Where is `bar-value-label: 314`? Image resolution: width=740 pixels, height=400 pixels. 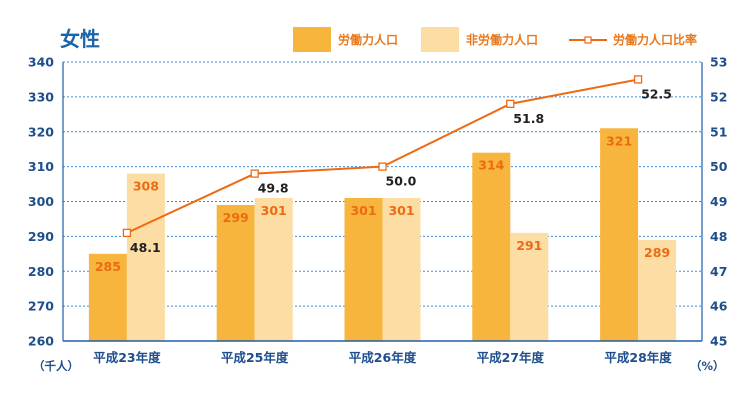
bar-value-label: 314 is located at coordinates (491, 165).